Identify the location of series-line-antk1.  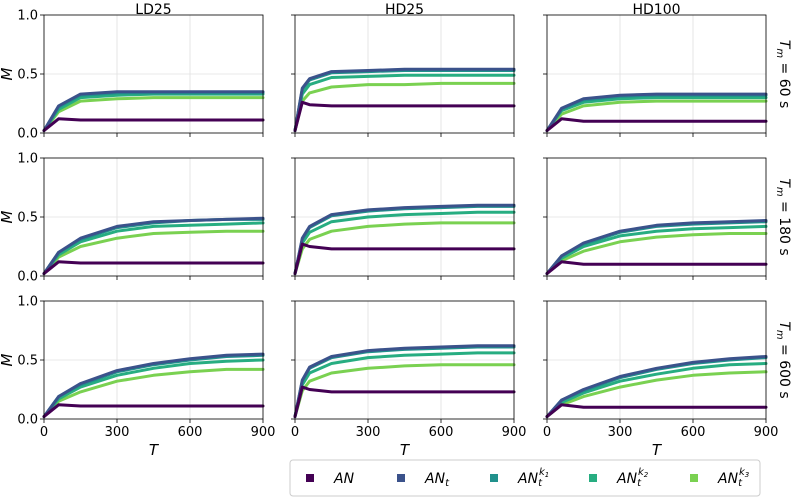
(656, 248).